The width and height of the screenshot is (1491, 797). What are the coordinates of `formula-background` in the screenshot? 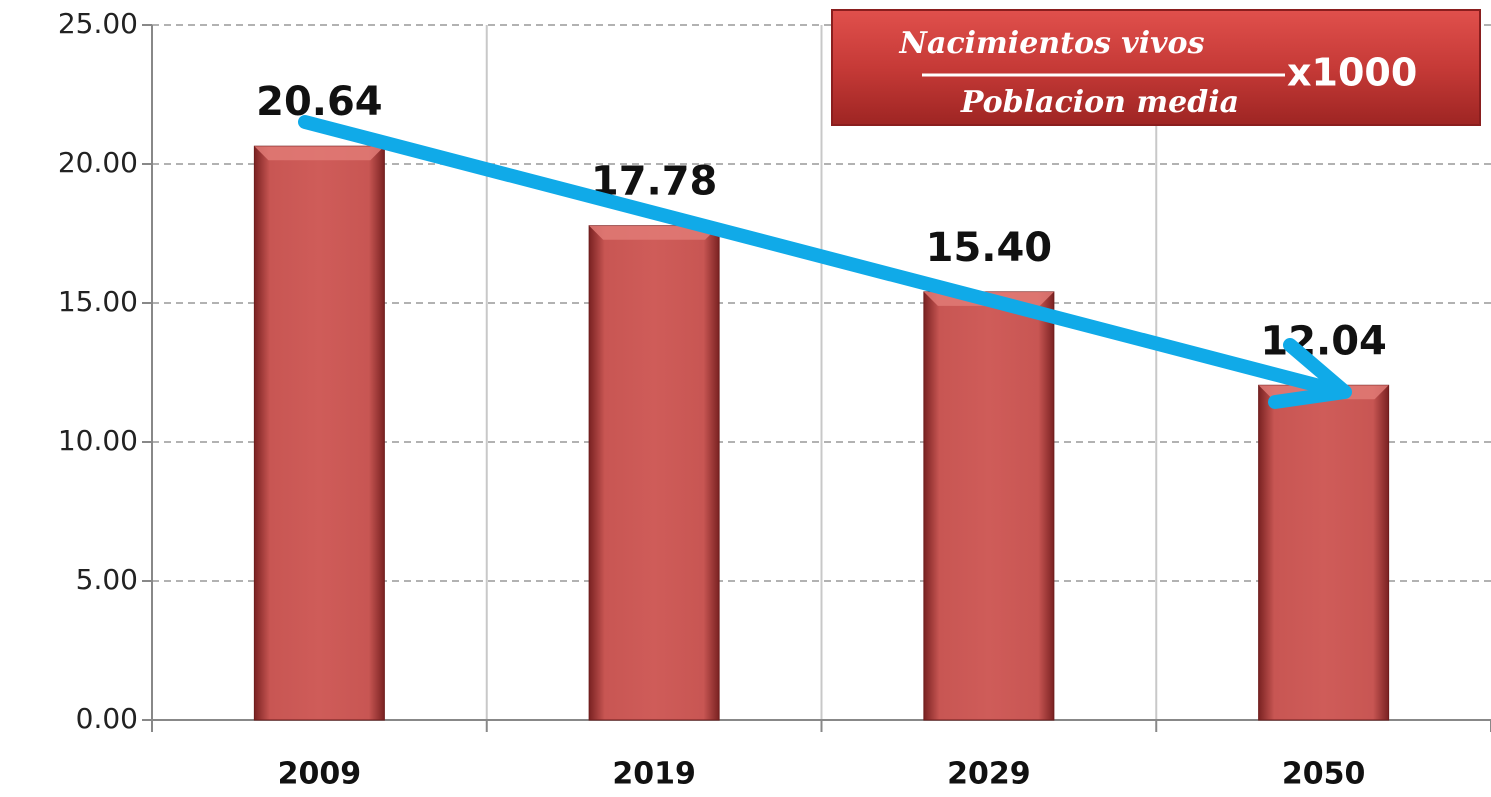 It's located at (1156, 67).